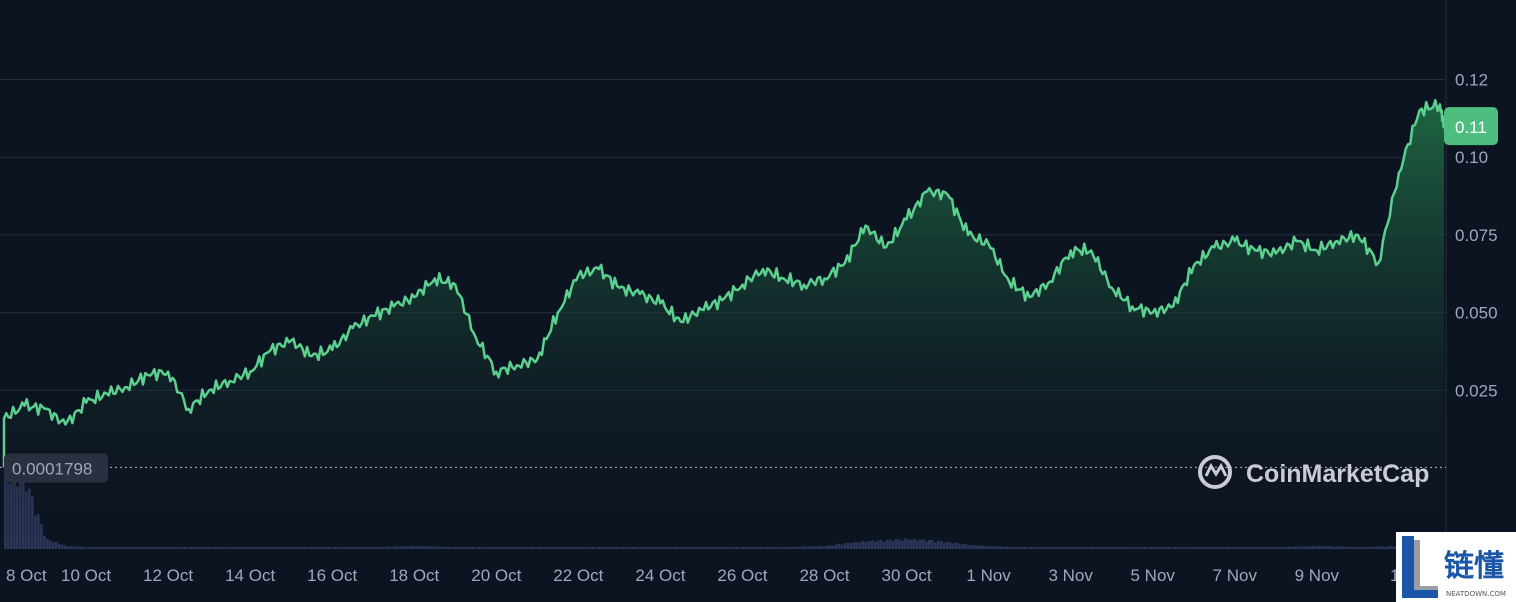 The image size is (1516, 602). I want to click on x-tick-label: 1 Nov, so click(988, 575).